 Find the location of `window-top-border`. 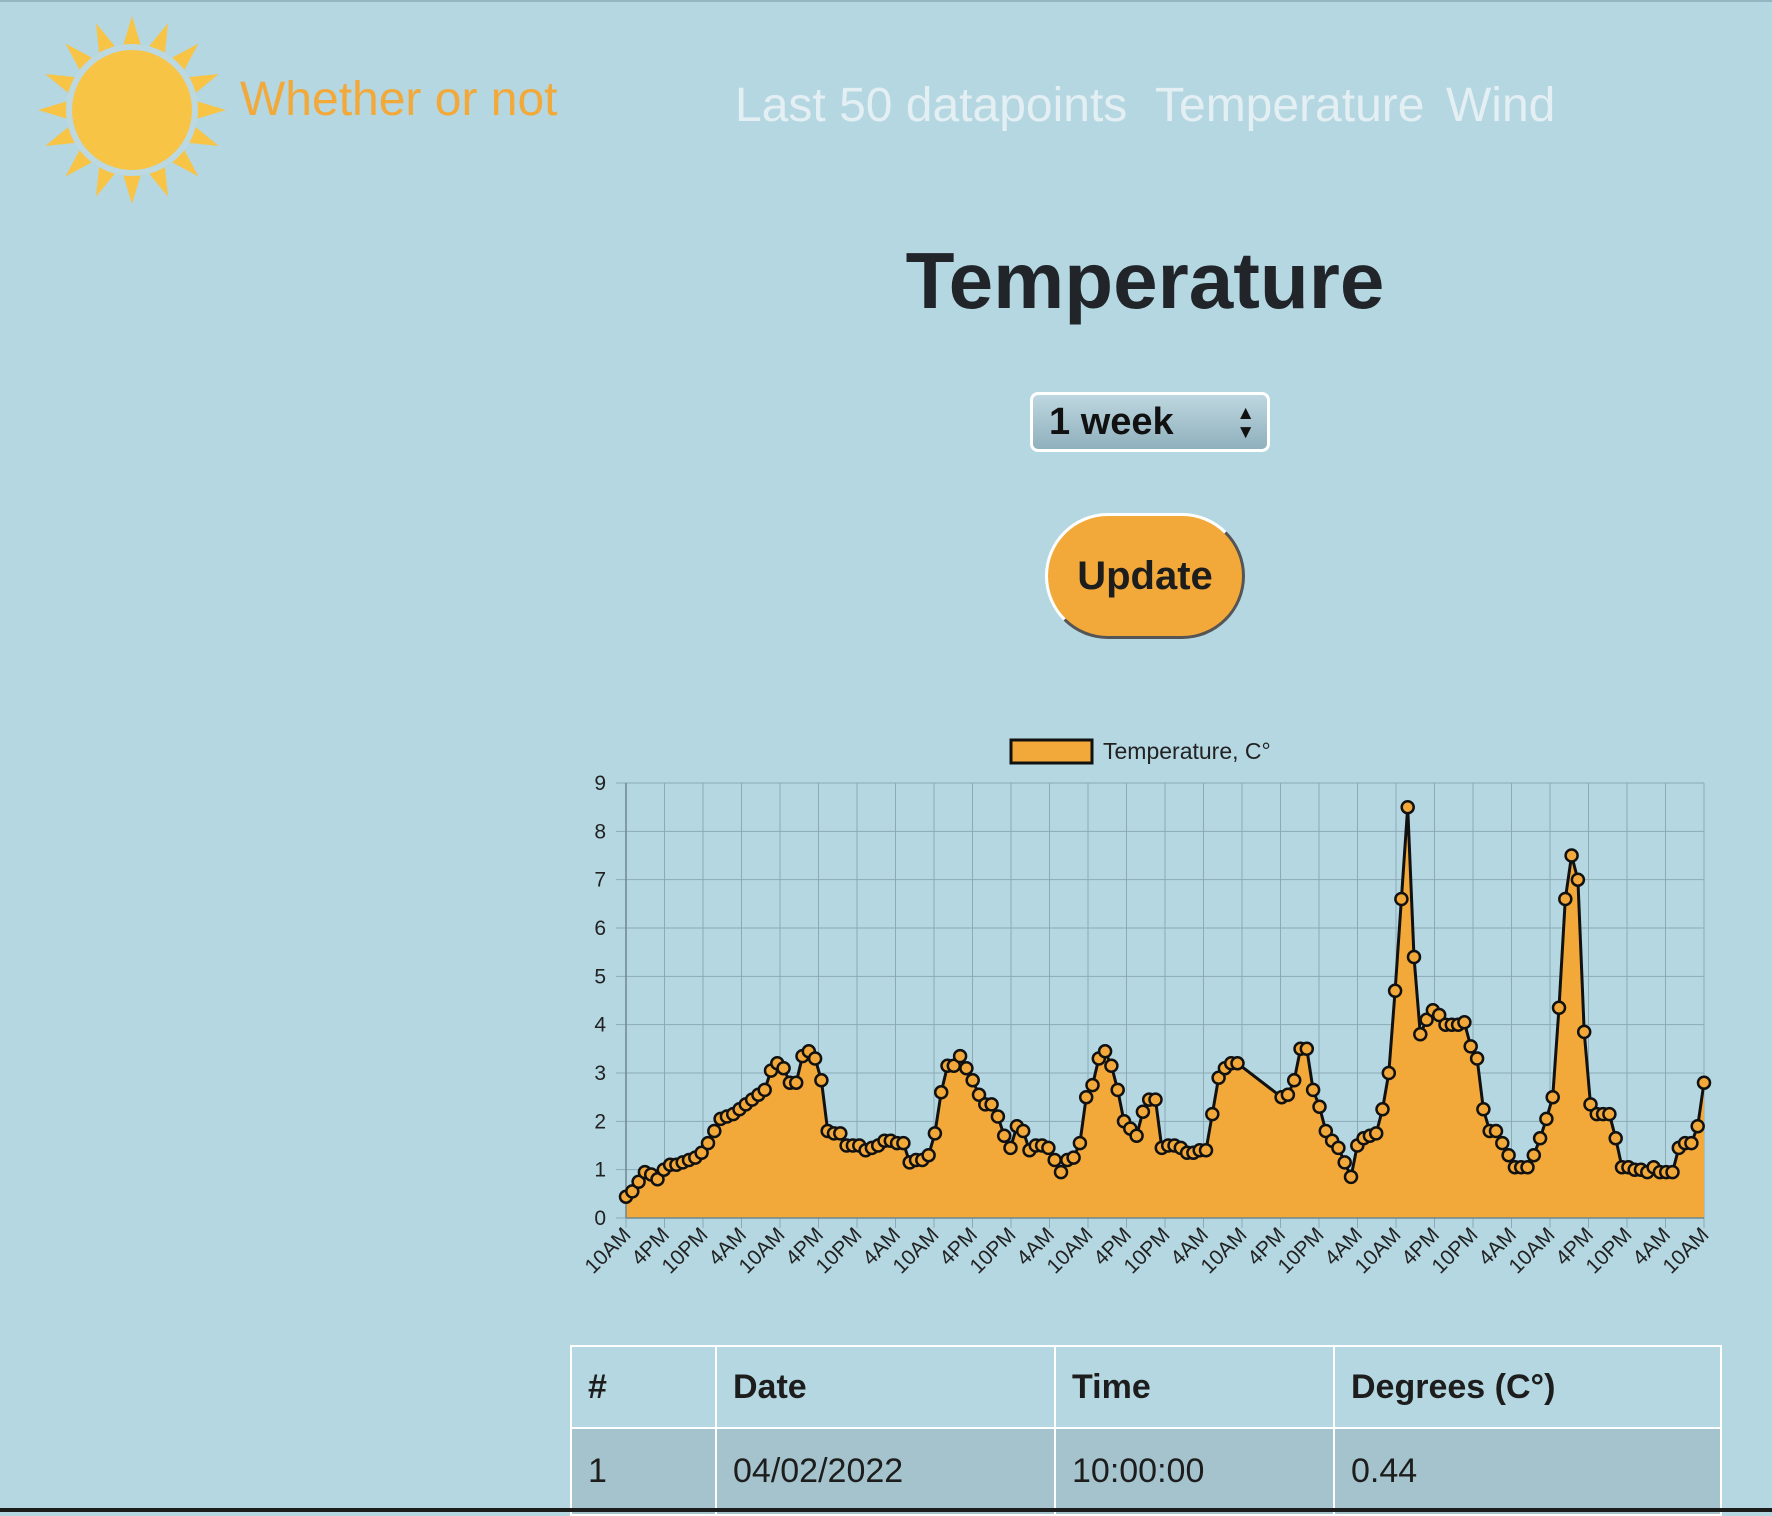

window-top-border is located at coordinates (886, 1).